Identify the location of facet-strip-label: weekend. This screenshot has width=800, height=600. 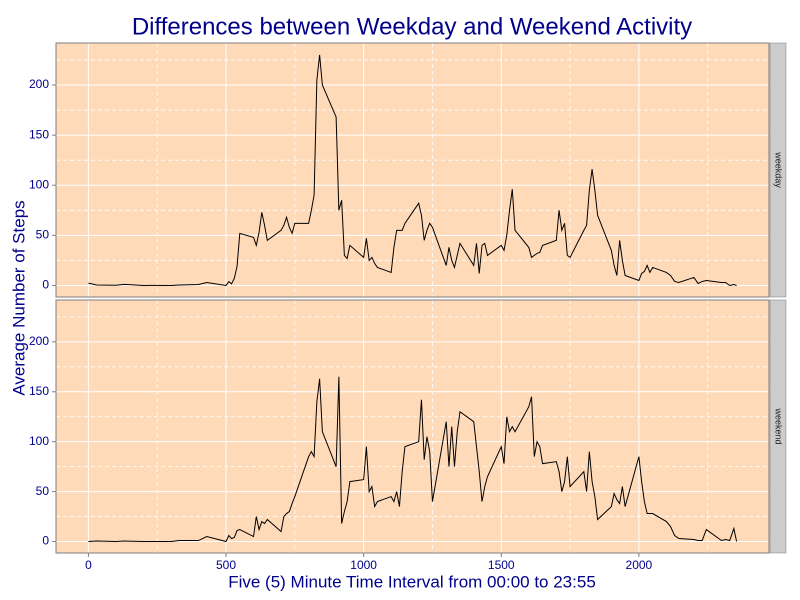
(779, 425).